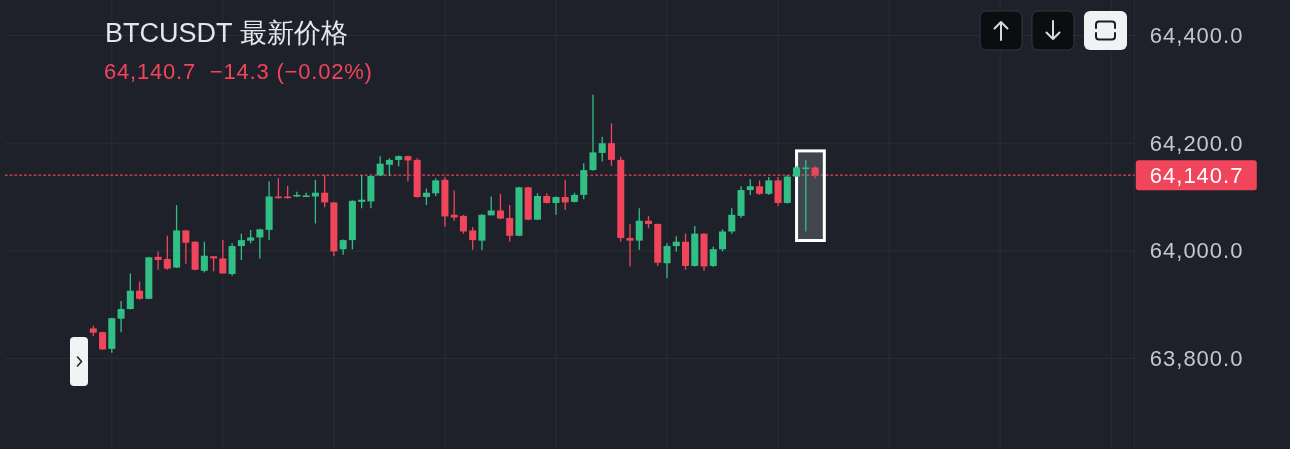  I want to click on ref-label: 64,140.7, so click(1196, 175).